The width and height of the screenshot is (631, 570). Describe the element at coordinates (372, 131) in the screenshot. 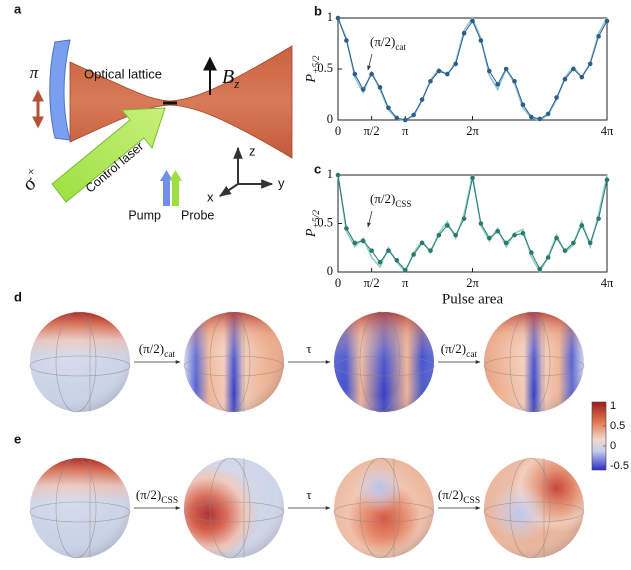

I see `x-tick-label: π/2` at that location.